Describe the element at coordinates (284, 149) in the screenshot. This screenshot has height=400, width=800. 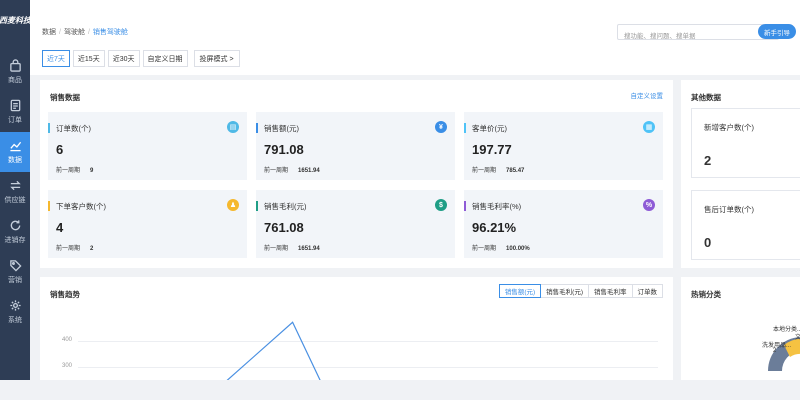
I see `metric-value: 791.08` at that location.